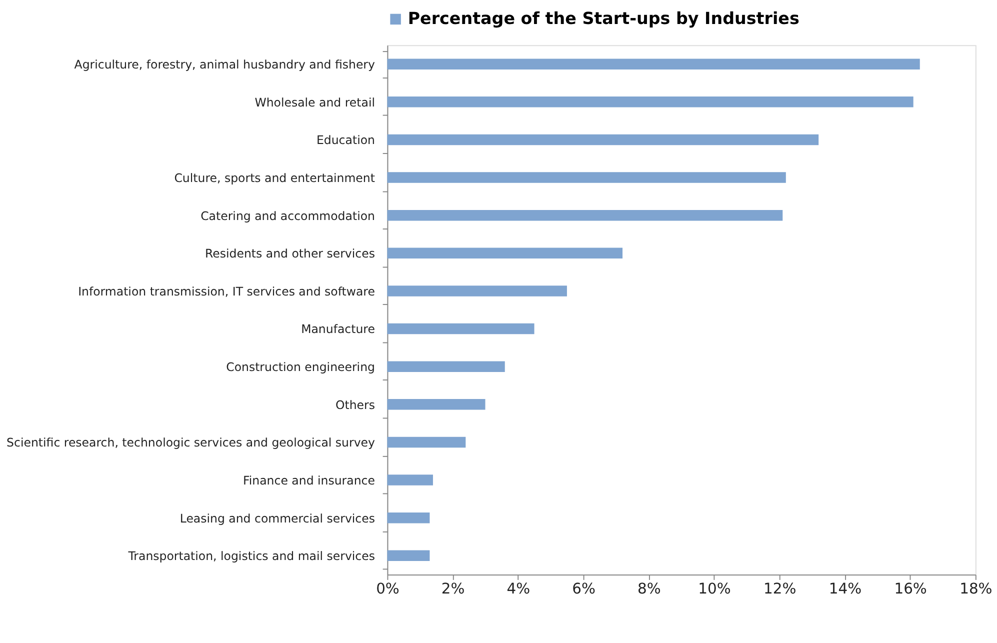  Describe the element at coordinates (345, 140) in the screenshot. I see `y-tick-label: Education` at that location.